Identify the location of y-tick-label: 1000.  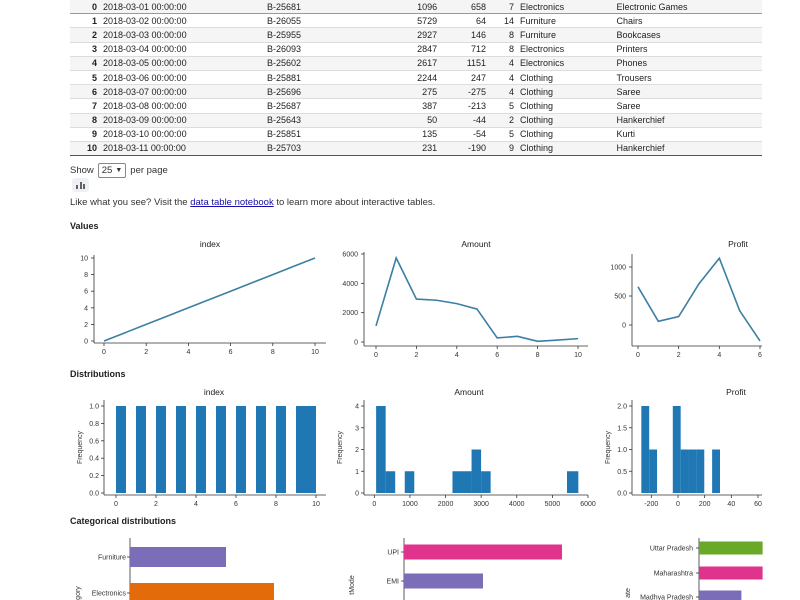
(618, 268).